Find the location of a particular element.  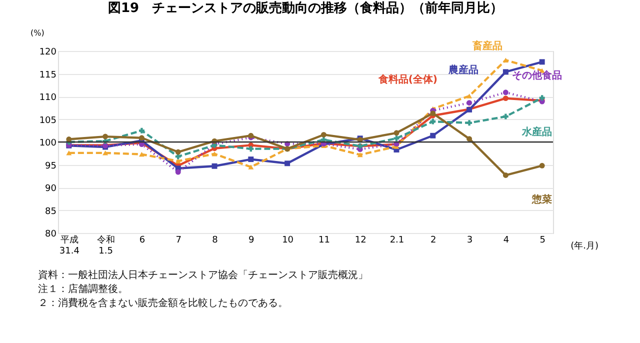

x-tick-label: 8 is located at coordinates (215, 241).